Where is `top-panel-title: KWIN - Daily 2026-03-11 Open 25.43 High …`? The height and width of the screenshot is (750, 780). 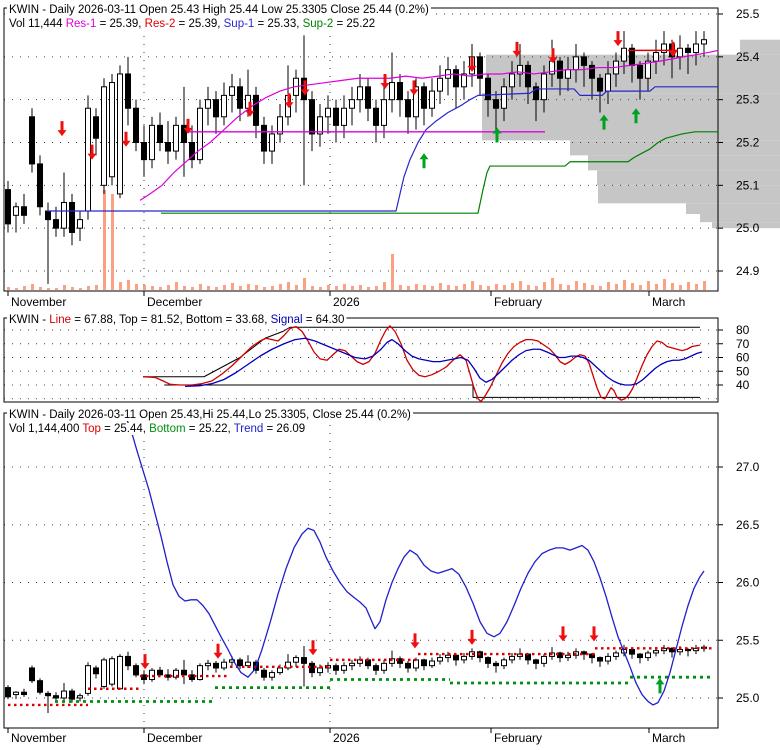
top-panel-title: KWIN - Daily 2026-03-11 Open 25.43 High … is located at coordinates (219, 10).